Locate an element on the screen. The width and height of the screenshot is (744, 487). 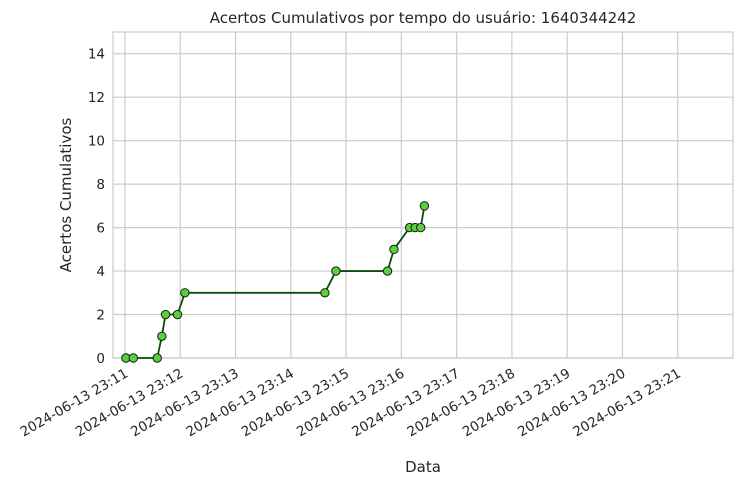
series-line is located at coordinates (275, 282).